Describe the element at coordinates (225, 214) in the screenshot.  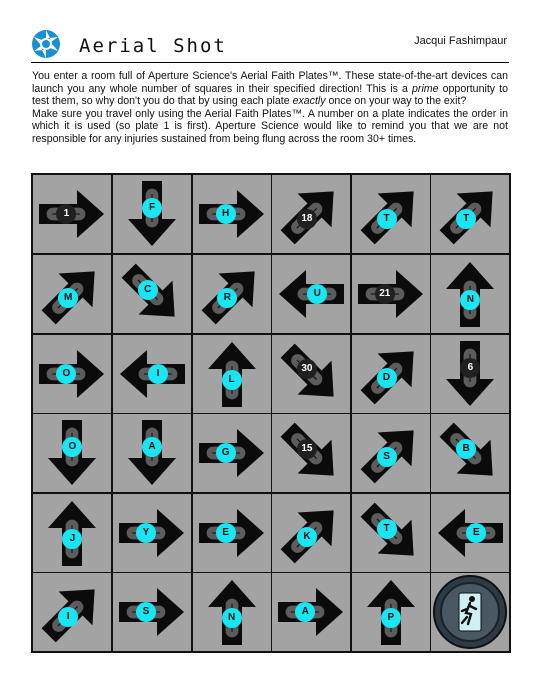
I see `plate-letter: H` at that location.